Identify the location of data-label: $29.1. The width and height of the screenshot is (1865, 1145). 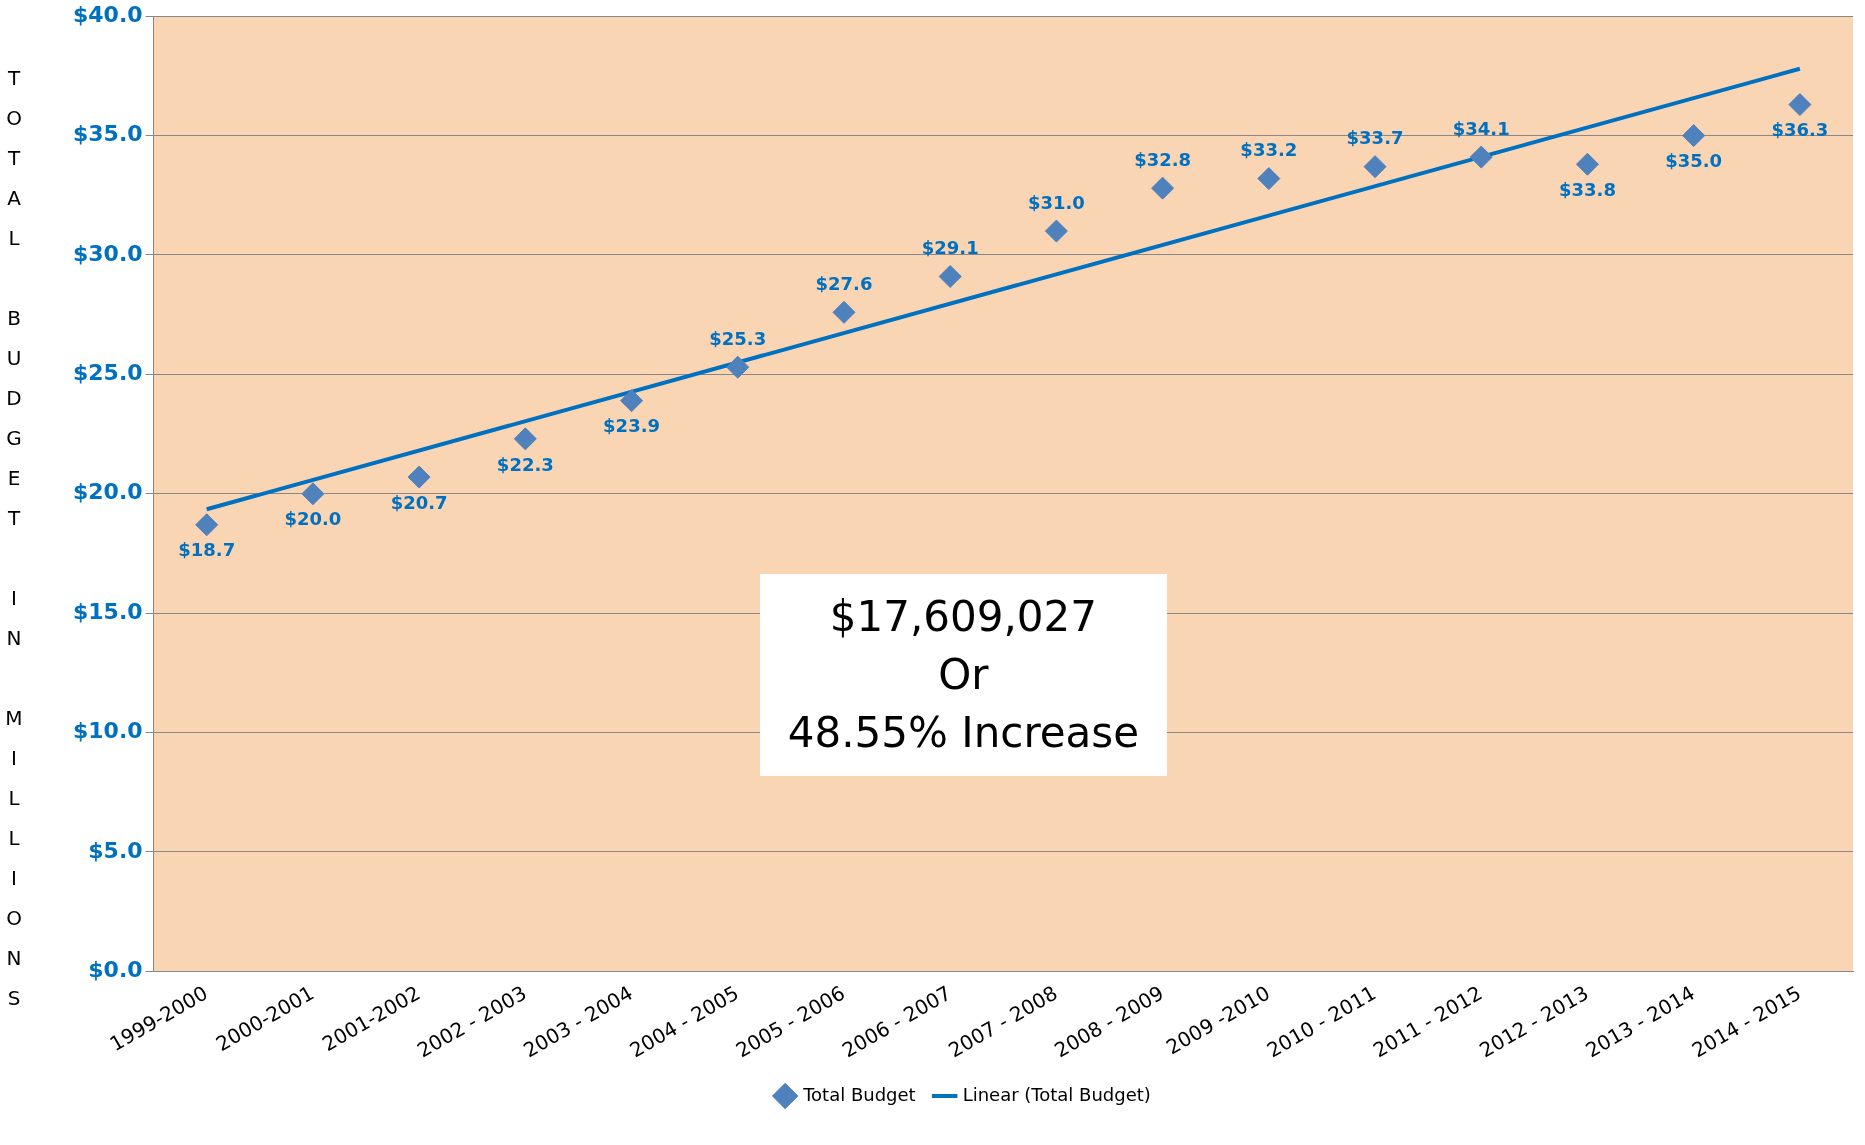
(950, 248).